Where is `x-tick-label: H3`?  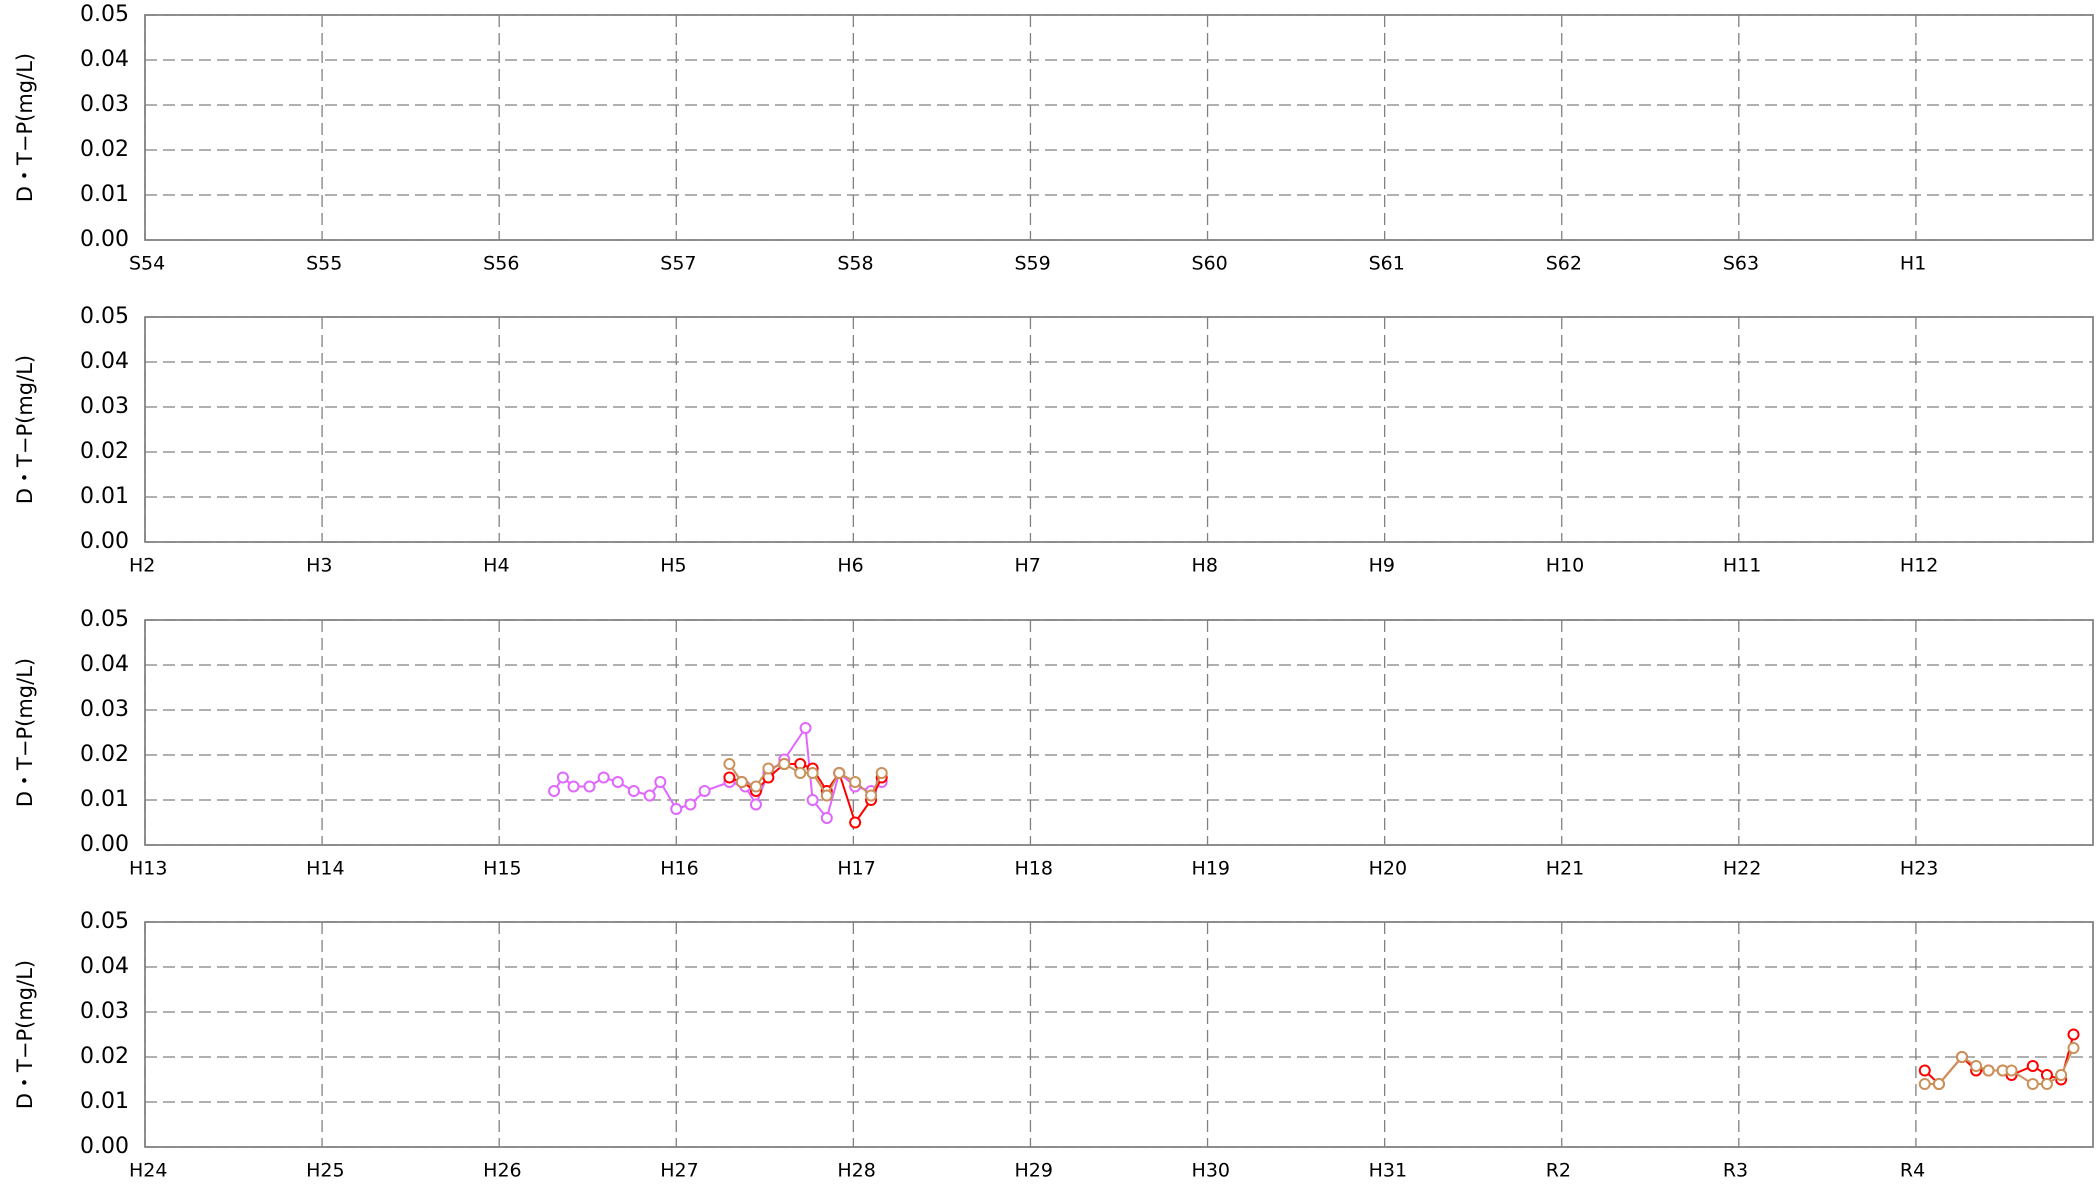 x-tick-label: H3 is located at coordinates (319, 566).